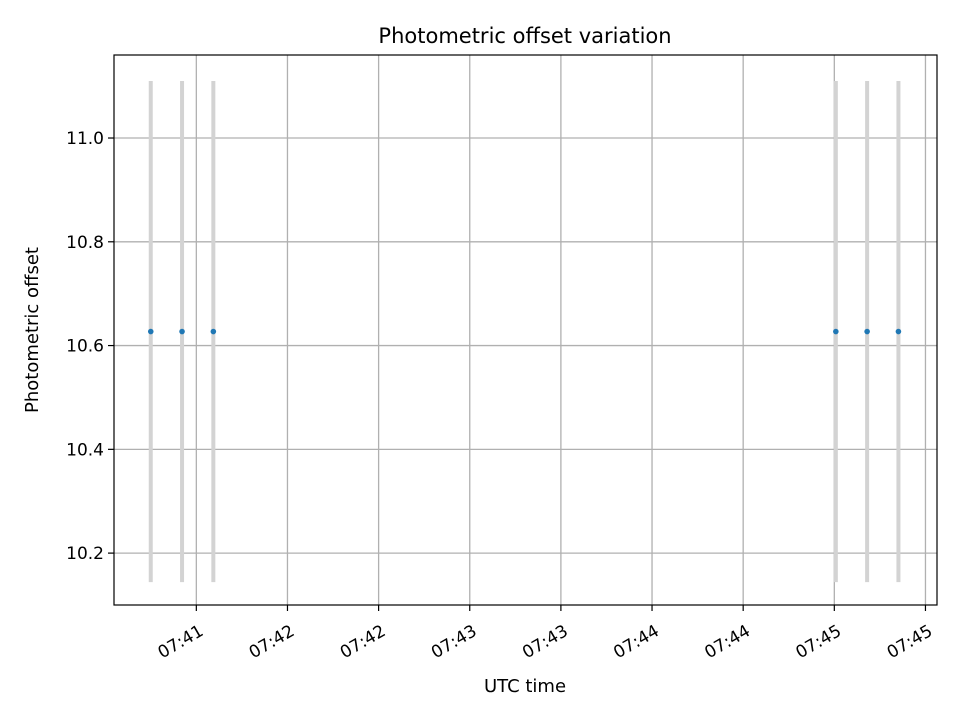 Image resolution: width=960 pixels, height=720 pixels. I want to click on y-tick-label: 10.6, so click(85, 347).